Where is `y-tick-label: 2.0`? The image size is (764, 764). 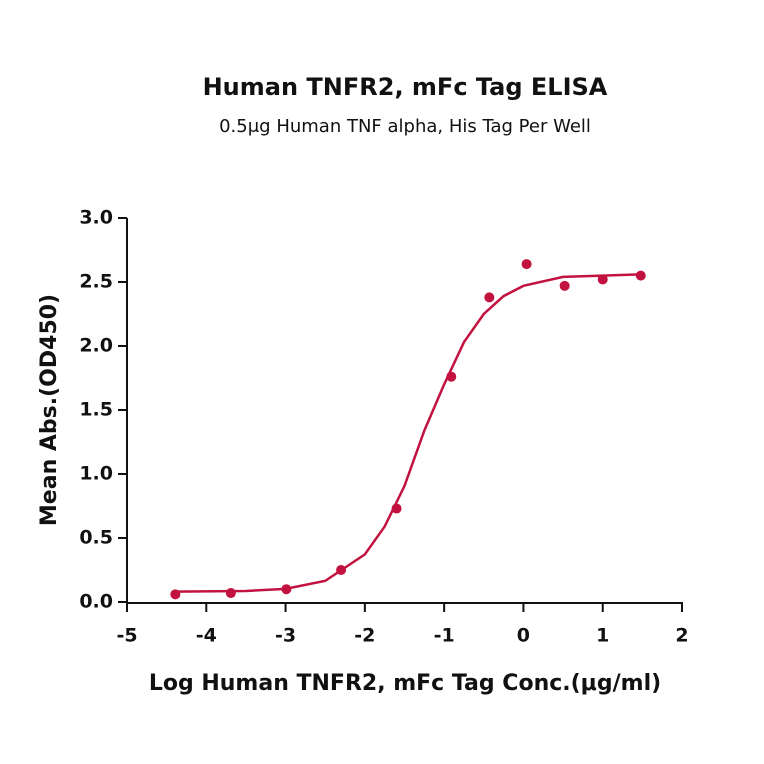 y-tick-label: 2.0 is located at coordinates (96, 346).